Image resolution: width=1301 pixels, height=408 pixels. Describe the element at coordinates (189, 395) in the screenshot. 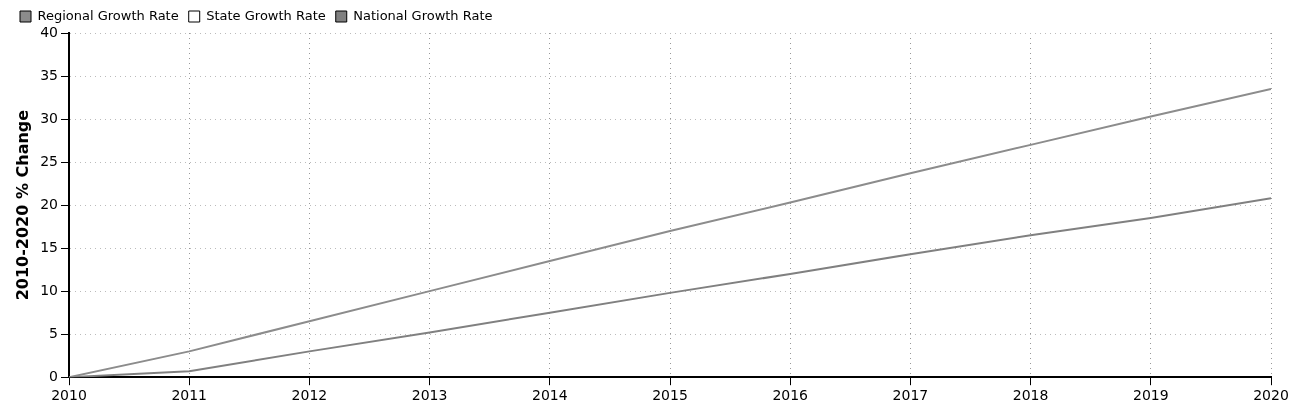

I see `x-tick-label: 2011` at that location.